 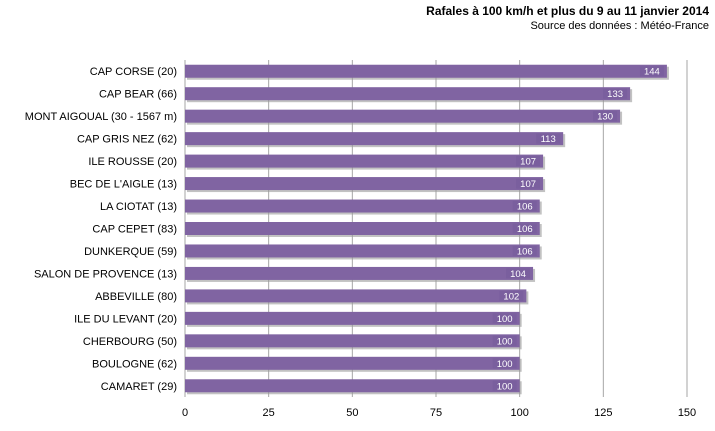 I want to click on category-label: CAP BEAR (66), so click(x=138, y=95).